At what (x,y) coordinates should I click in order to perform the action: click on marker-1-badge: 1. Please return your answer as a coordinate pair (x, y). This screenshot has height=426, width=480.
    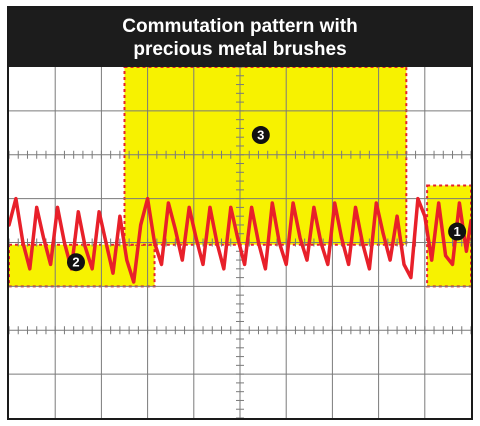
    Looking at the image, I should click on (457, 231).